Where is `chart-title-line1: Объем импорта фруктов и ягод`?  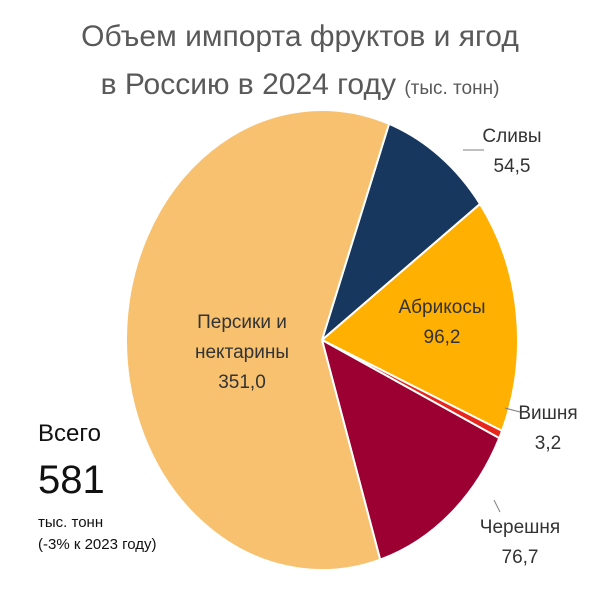
chart-title-line1: Объем импорта фруктов и ягод is located at coordinates (300, 36).